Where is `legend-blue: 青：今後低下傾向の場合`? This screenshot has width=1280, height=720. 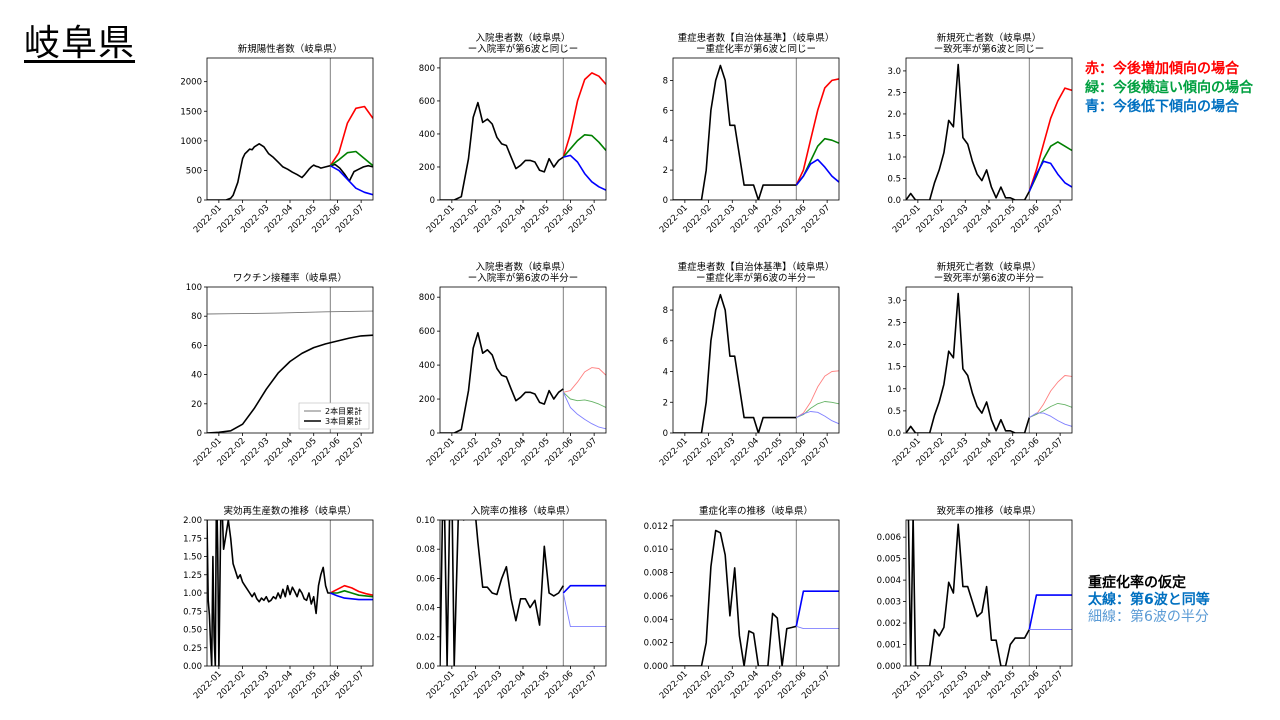 legend-blue: 青：今後低下傾向の場合 is located at coordinates (1162, 107).